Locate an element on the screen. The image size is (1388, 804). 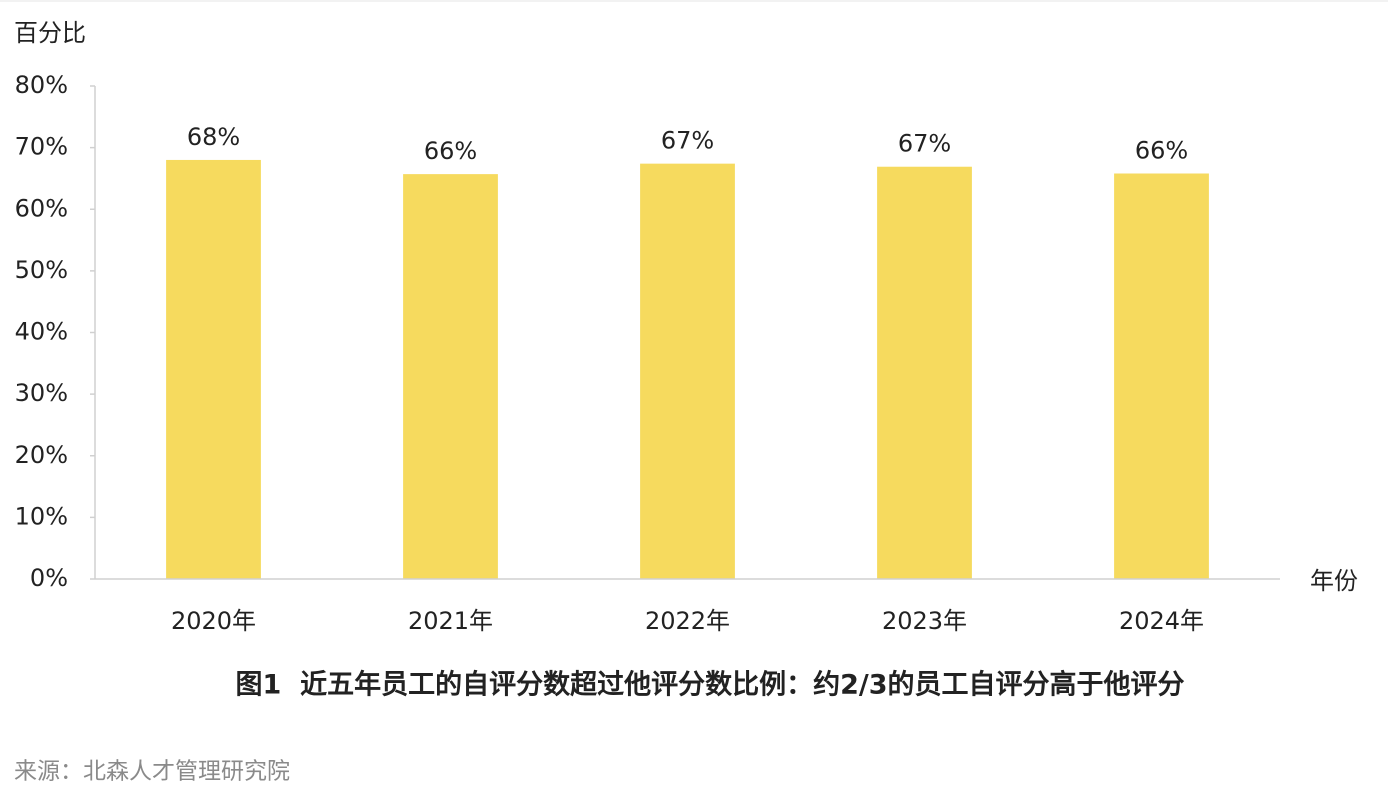
x-tick-label: 2023年 is located at coordinates (924, 621).